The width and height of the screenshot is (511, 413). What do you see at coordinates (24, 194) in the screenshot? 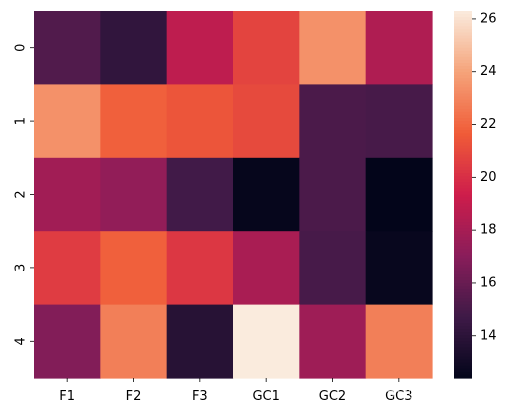
I see `y-axis-ticks: 0 1 2 3 4` at bounding box center [24, 194].